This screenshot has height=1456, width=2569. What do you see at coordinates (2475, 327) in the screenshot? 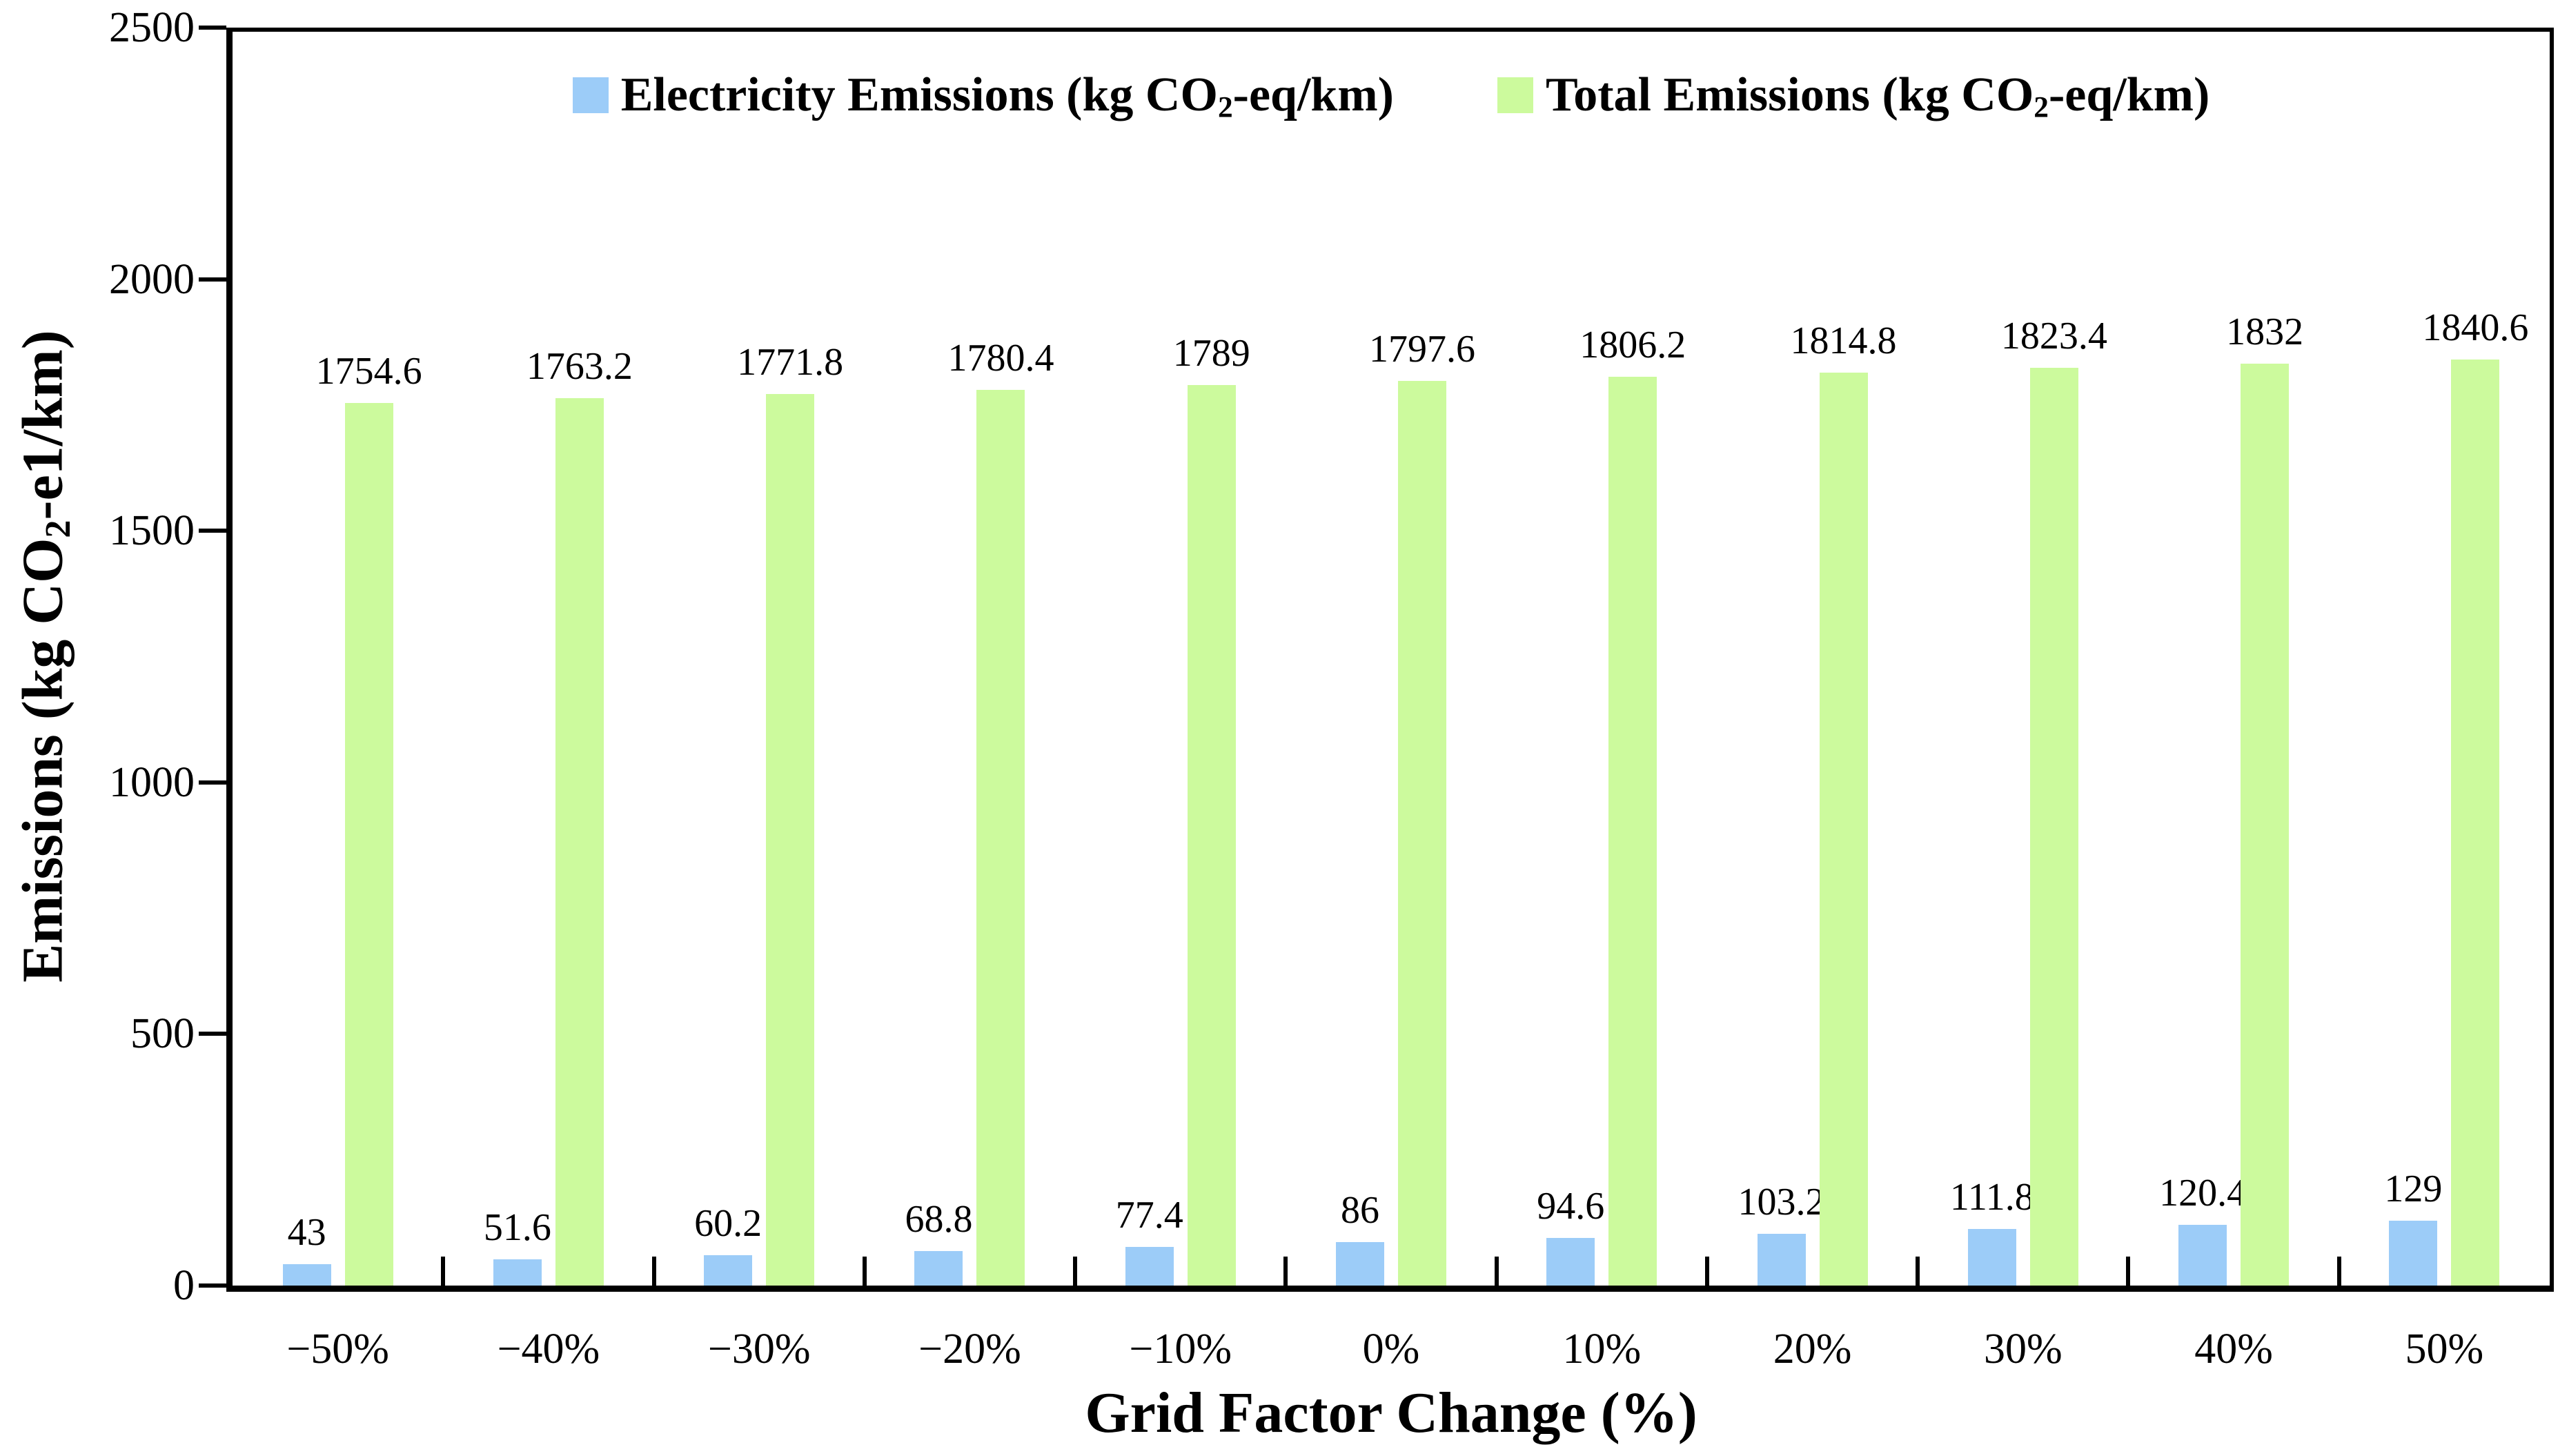
I see `bar-label-total: 1840.6` at bounding box center [2475, 327].